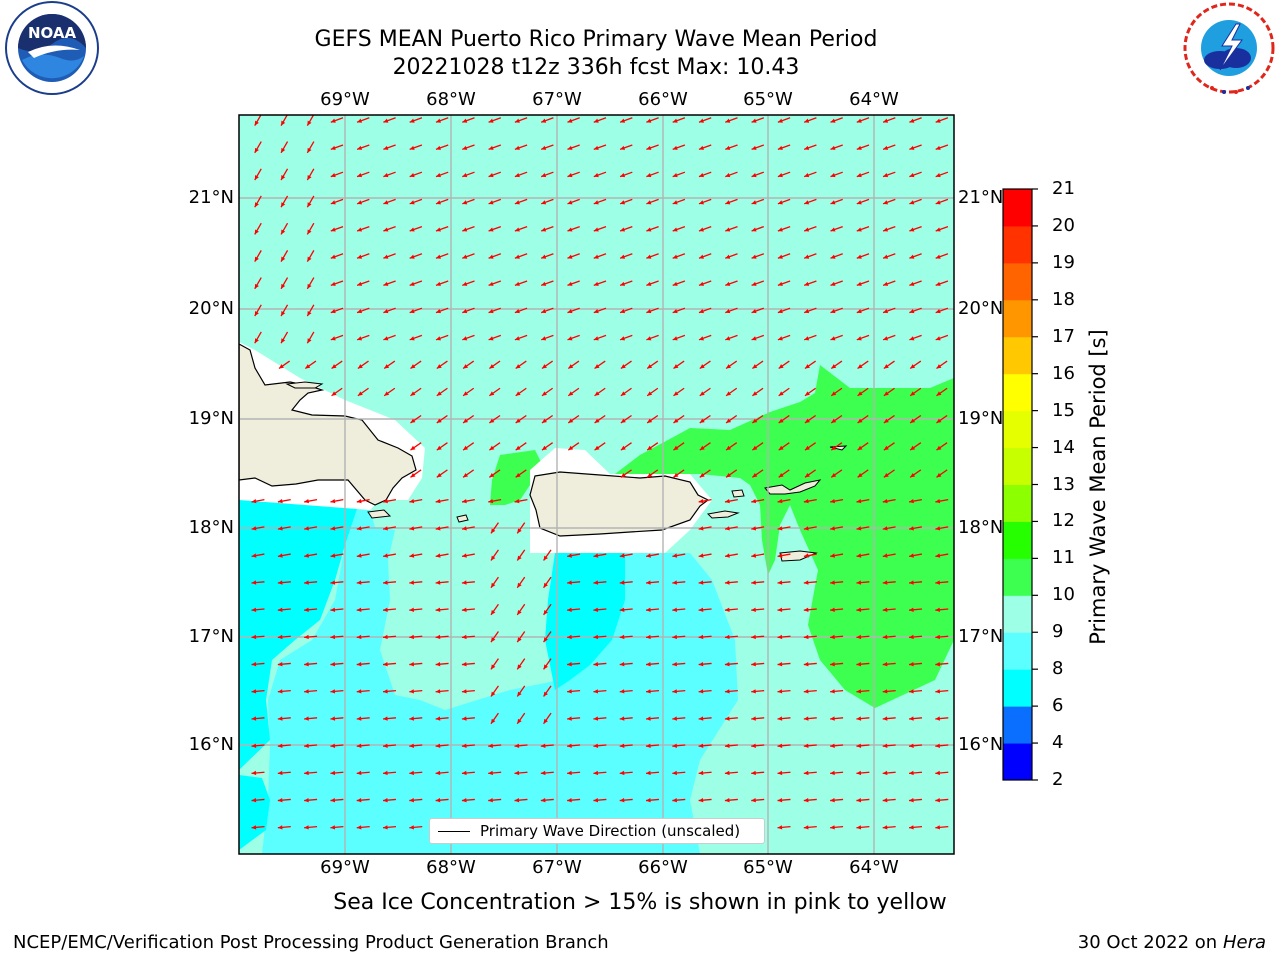 This screenshot has height=960, width=1280. Describe the element at coordinates (981, 744) in the screenshot. I see `right-tick-label: 16°N` at that location.